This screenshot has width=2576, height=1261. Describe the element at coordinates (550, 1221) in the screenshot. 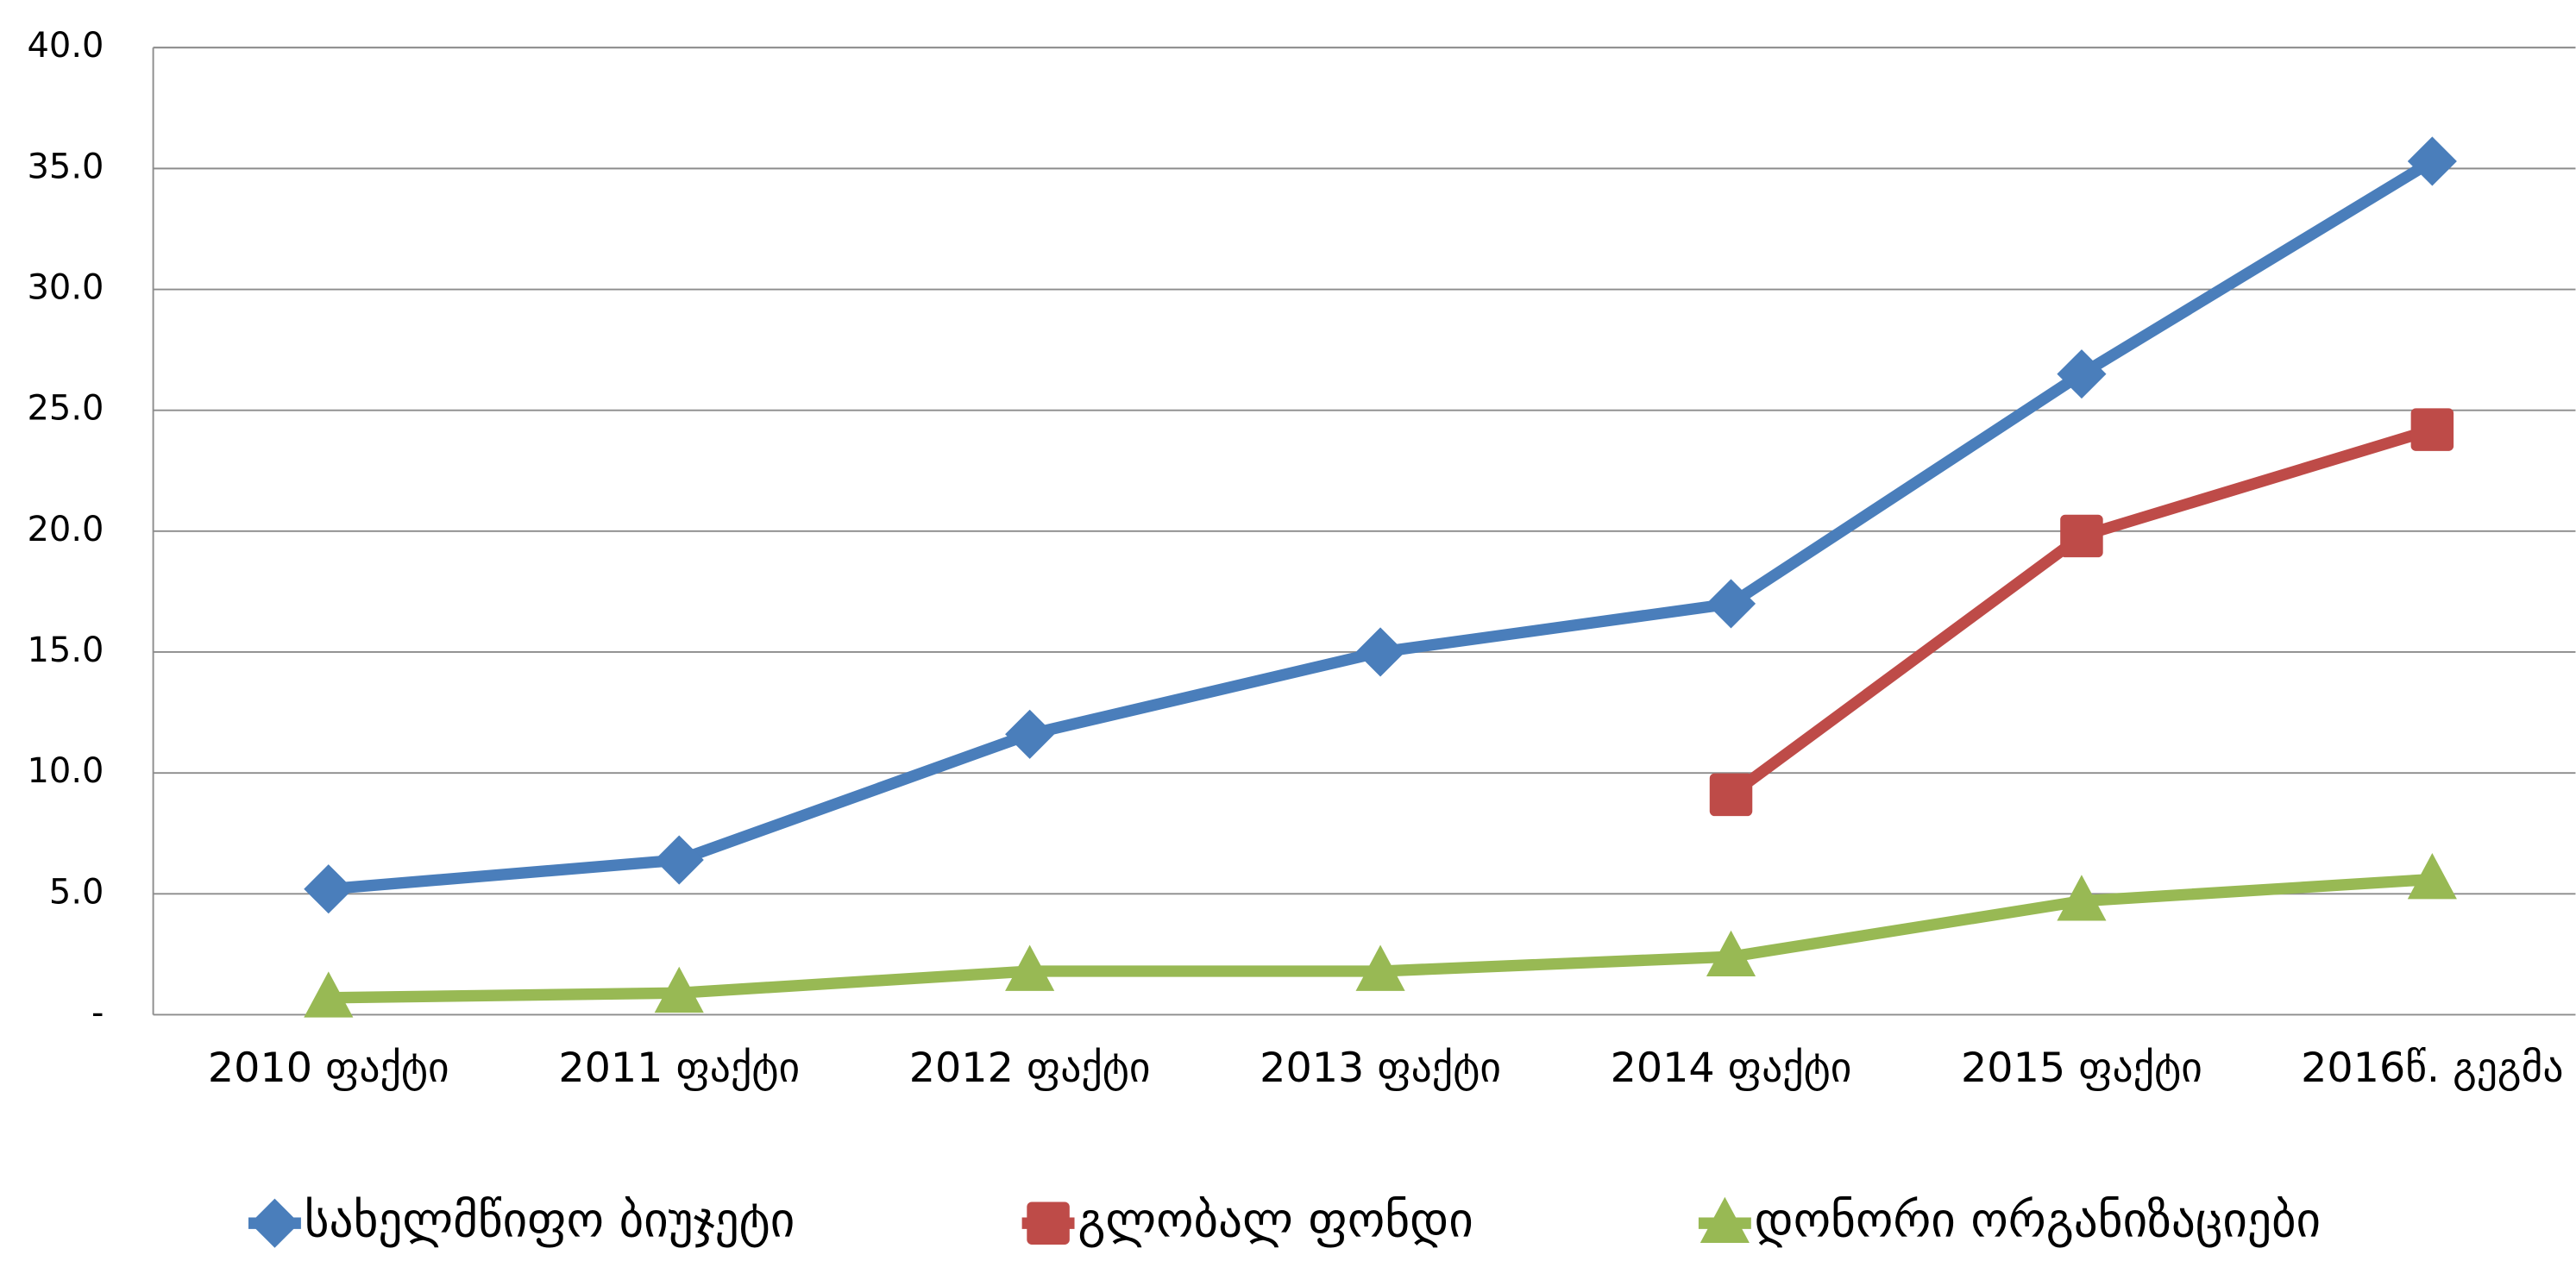

I see `legend-label: სახელმწიფო ბიუჯეტი` at that location.